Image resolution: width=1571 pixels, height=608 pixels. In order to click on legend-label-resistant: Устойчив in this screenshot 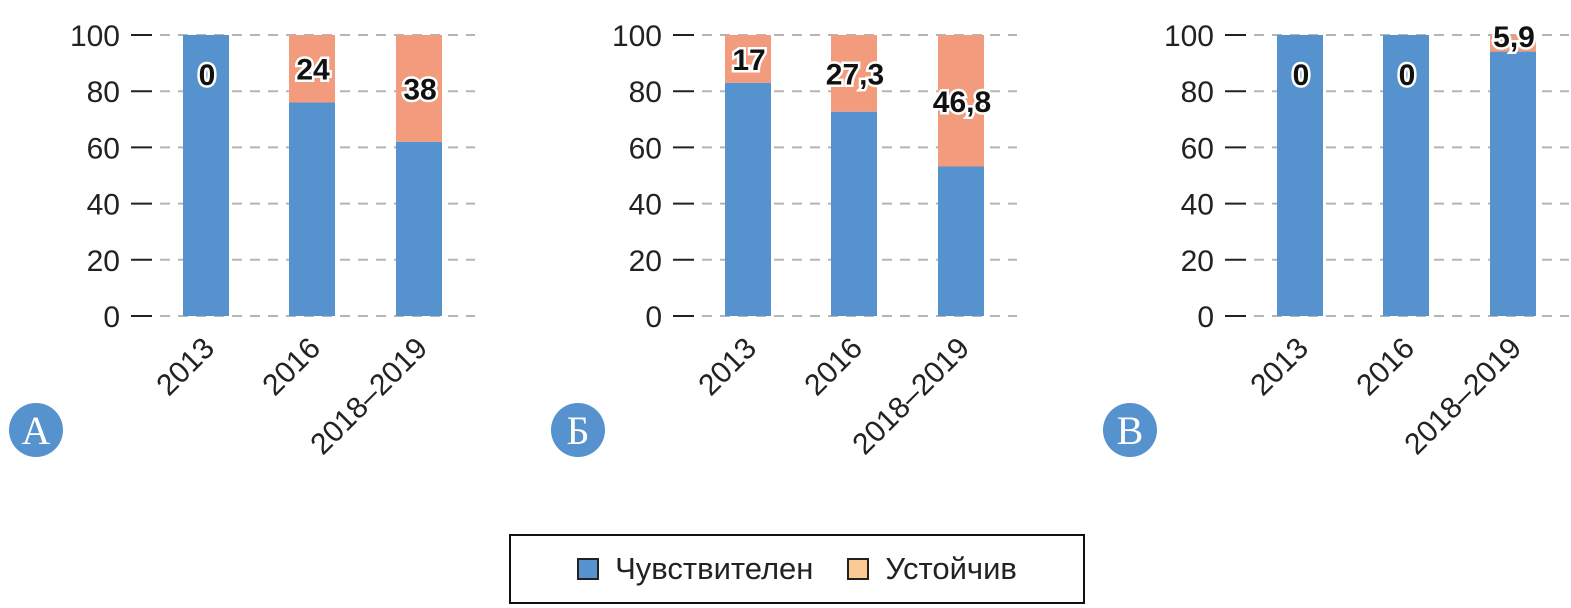, I will do `click(951, 568)`.